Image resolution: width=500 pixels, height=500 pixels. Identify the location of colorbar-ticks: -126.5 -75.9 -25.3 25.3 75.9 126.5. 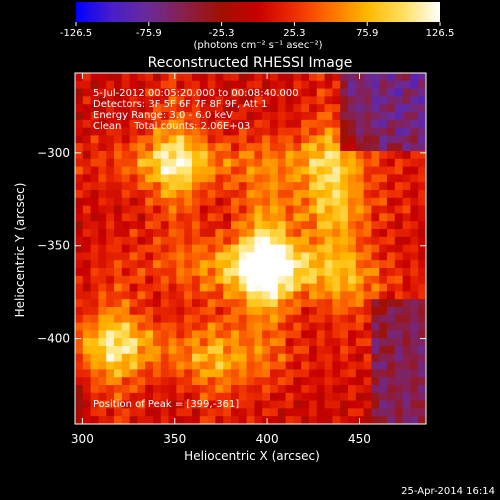
(257, 30).